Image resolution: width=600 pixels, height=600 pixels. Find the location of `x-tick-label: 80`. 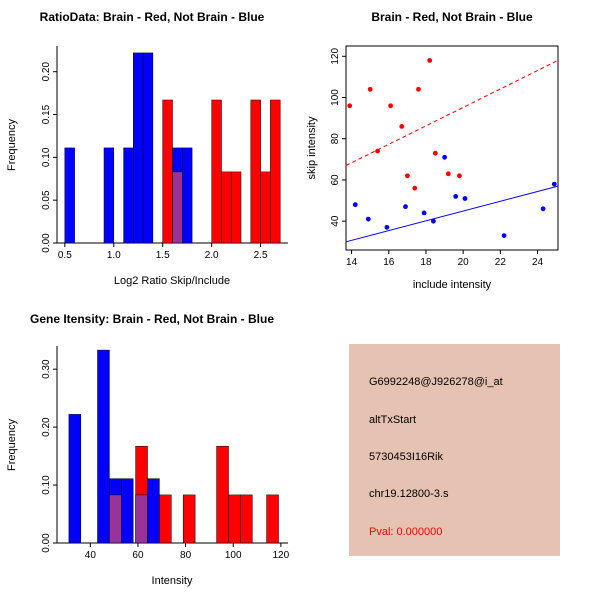

x-tick-label: 80 is located at coordinates (186, 555).